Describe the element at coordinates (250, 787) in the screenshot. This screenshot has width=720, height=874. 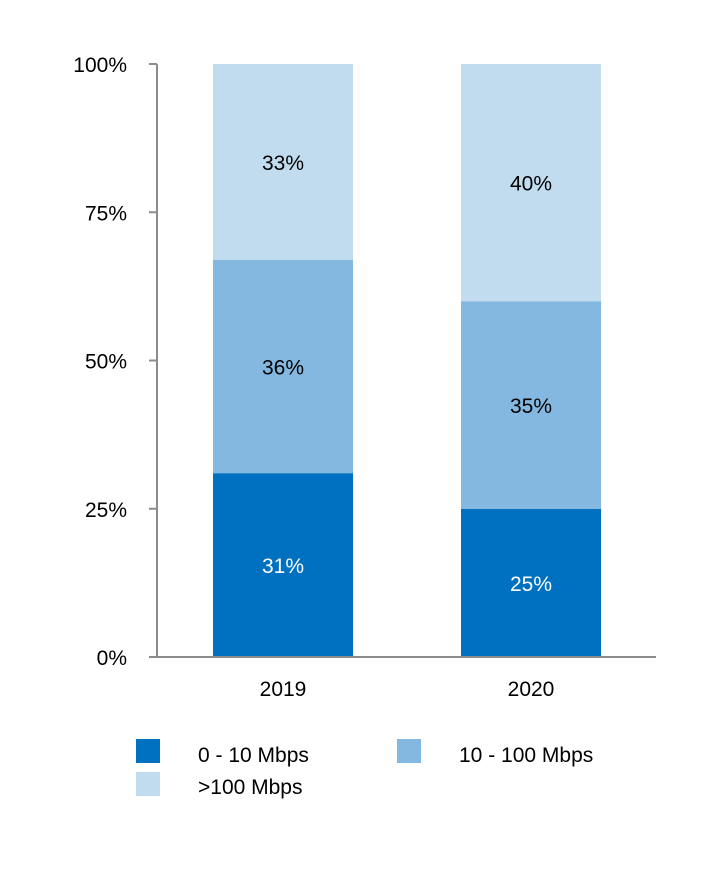
I see `legend-label-series-2: >100 Mbps` at that location.